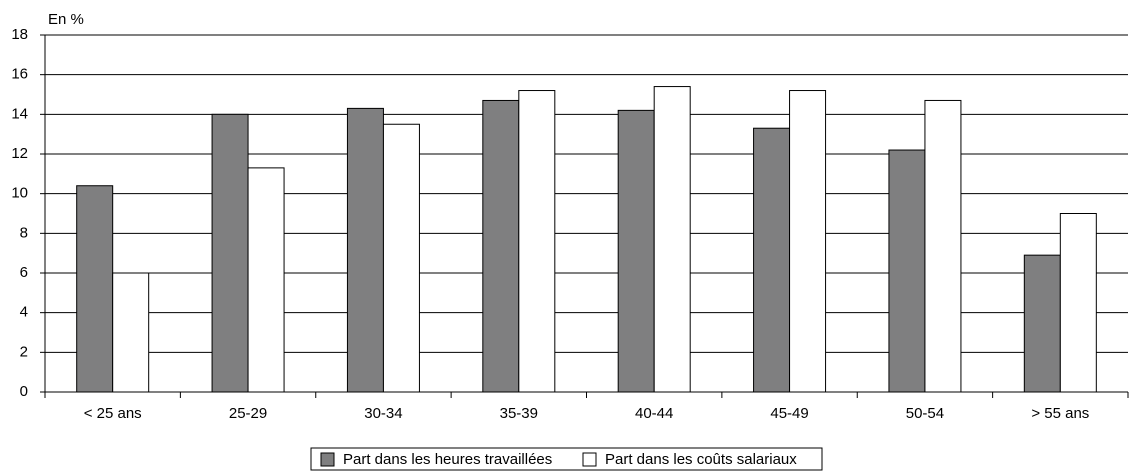  What do you see at coordinates (19, 74) in the screenshot?
I see `y-tick-label: 16` at bounding box center [19, 74].